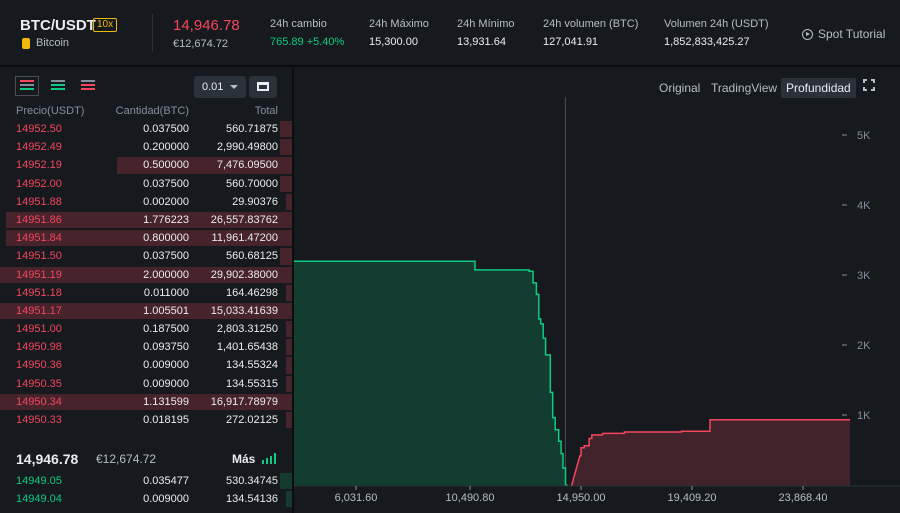 Image resolution: width=900 pixels, height=513 pixels. Describe the element at coordinates (252, 129) in the screenshot. I see `total-cell: 560.71875` at that location.